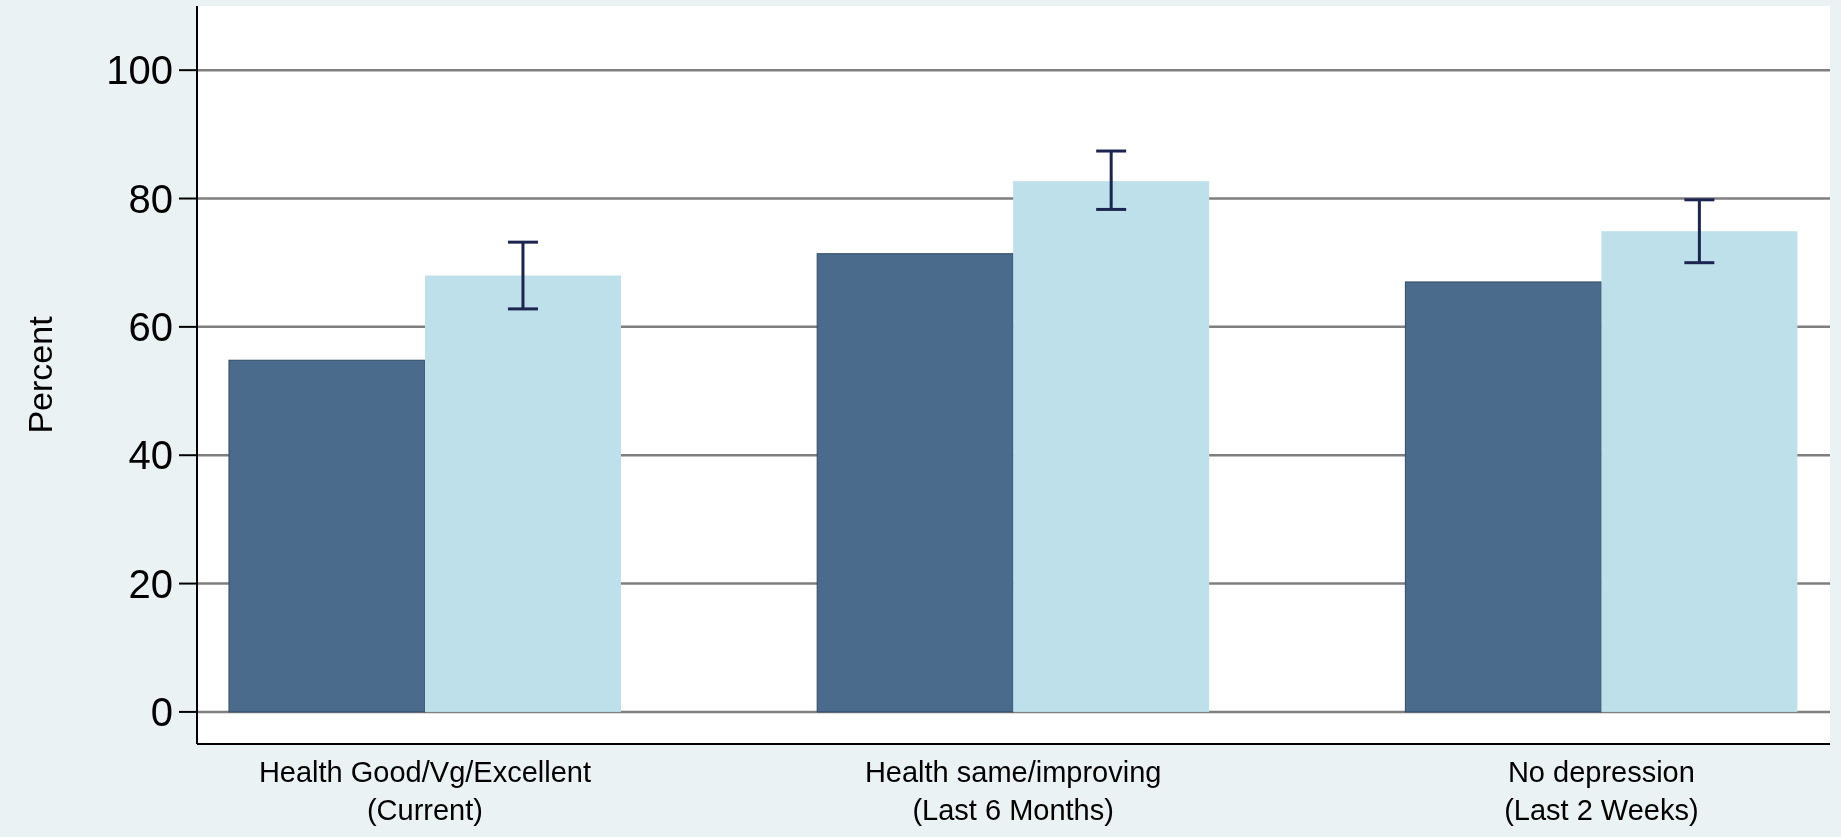 Image resolution: width=1841 pixels, height=837 pixels. I want to click on y-tick-label: 0, so click(161, 711).